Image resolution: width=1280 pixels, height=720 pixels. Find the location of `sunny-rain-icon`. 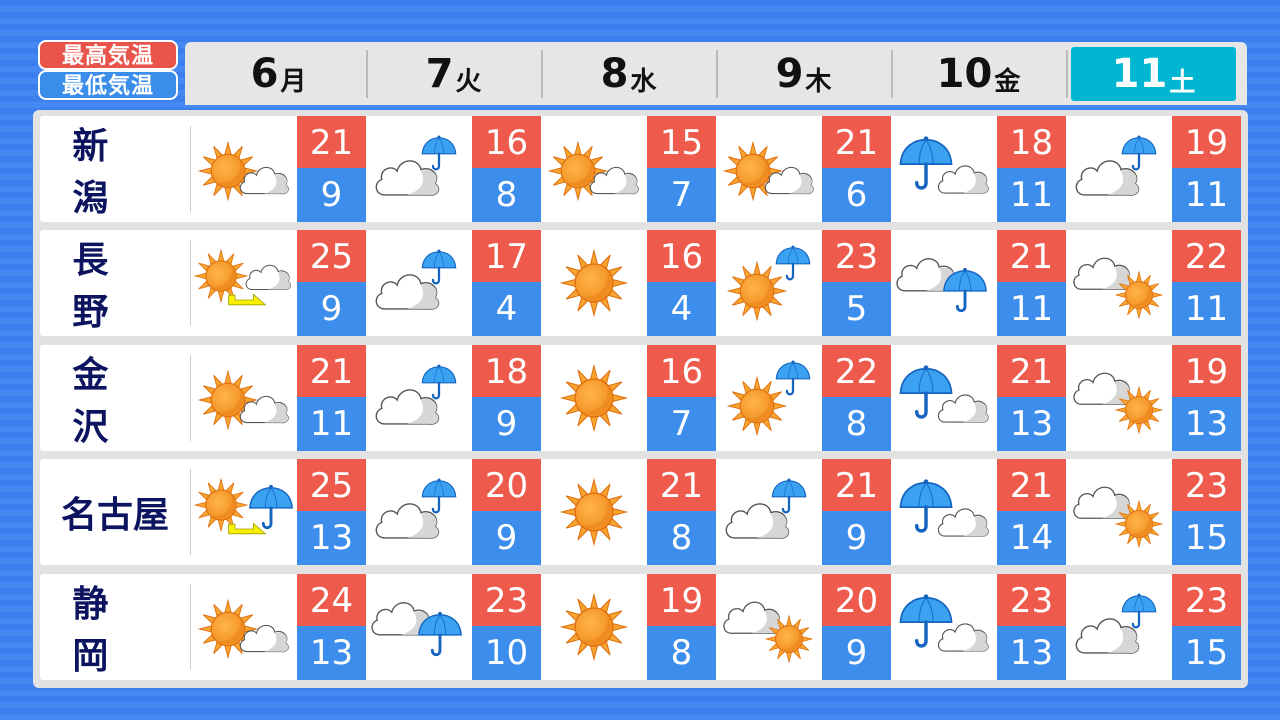

sunny-rain-icon is located at coordinates (769, 398).